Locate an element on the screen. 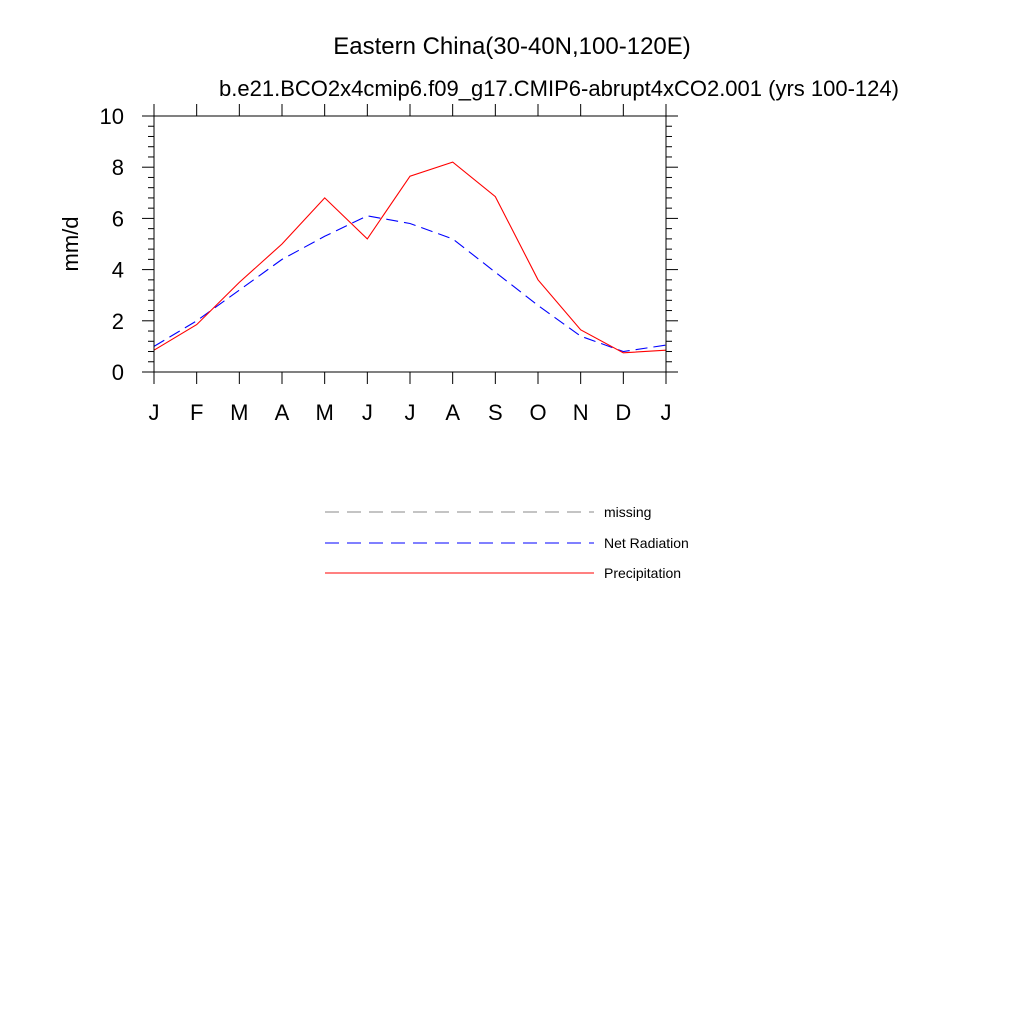  chart-title: Eastern China(30-40N,100-120E) is located at coordinates (512, 46).